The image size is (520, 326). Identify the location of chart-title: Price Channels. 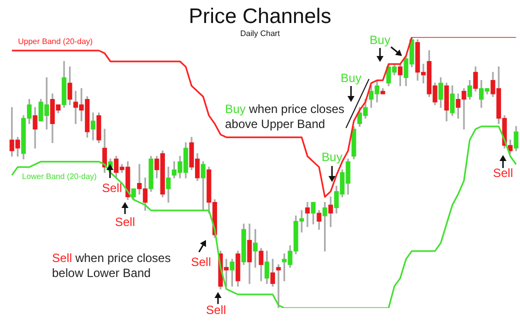
(260, 16).